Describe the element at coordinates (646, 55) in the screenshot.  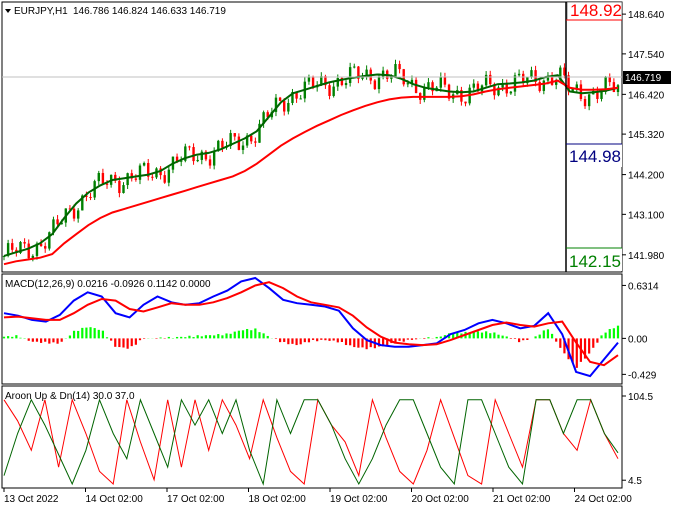
I see `price-tick-label: 147.540` at that location.